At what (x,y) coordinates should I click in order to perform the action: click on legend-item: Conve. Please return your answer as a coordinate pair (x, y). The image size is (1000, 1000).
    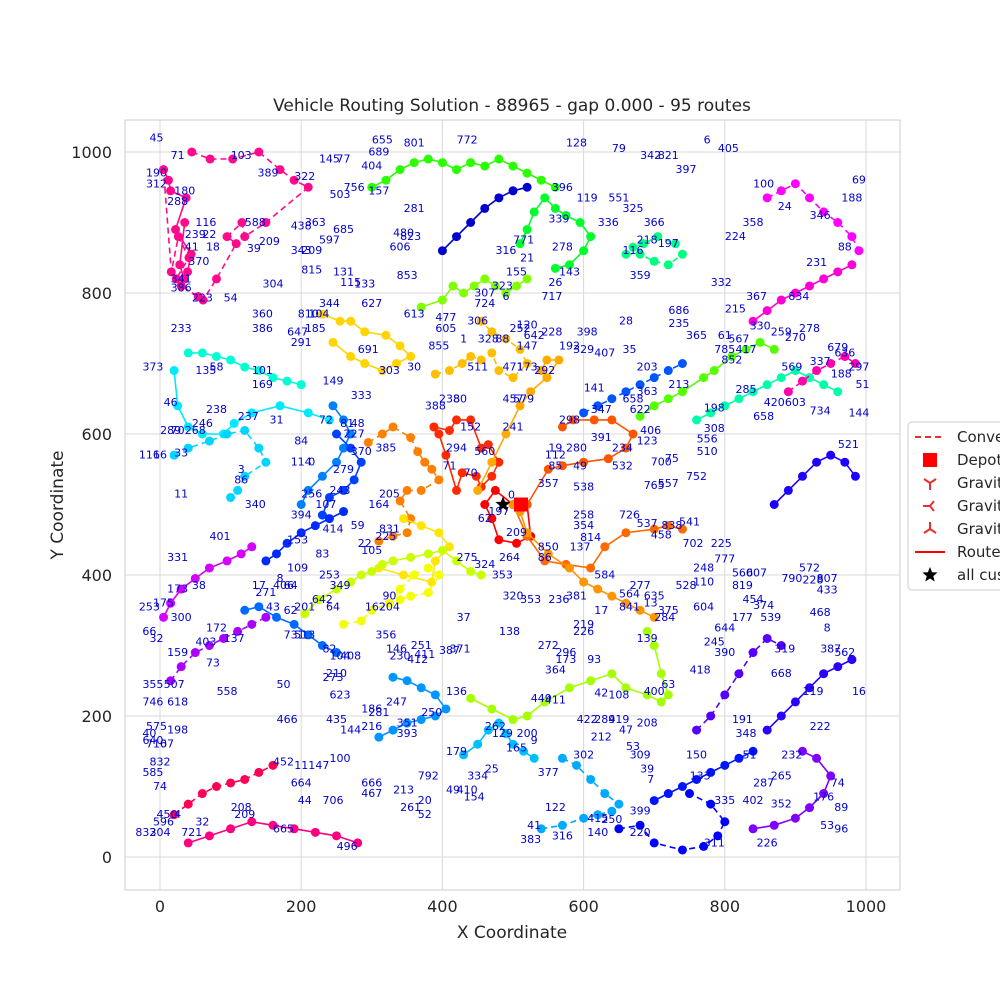
    Looking at the image, I should click on (957, 437).